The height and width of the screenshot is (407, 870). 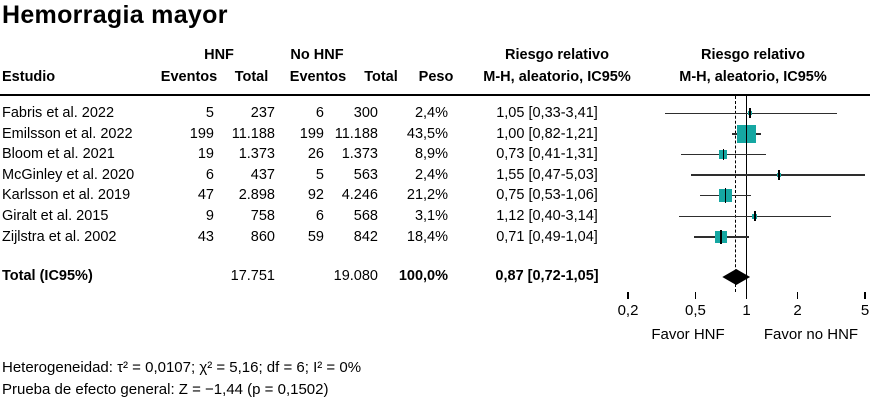 What do you see at coordinates (547, 276) in the screenshot?
I see `total-rr-text: 0,87 [0,72-1,05]` at bounding box center [547, 276].